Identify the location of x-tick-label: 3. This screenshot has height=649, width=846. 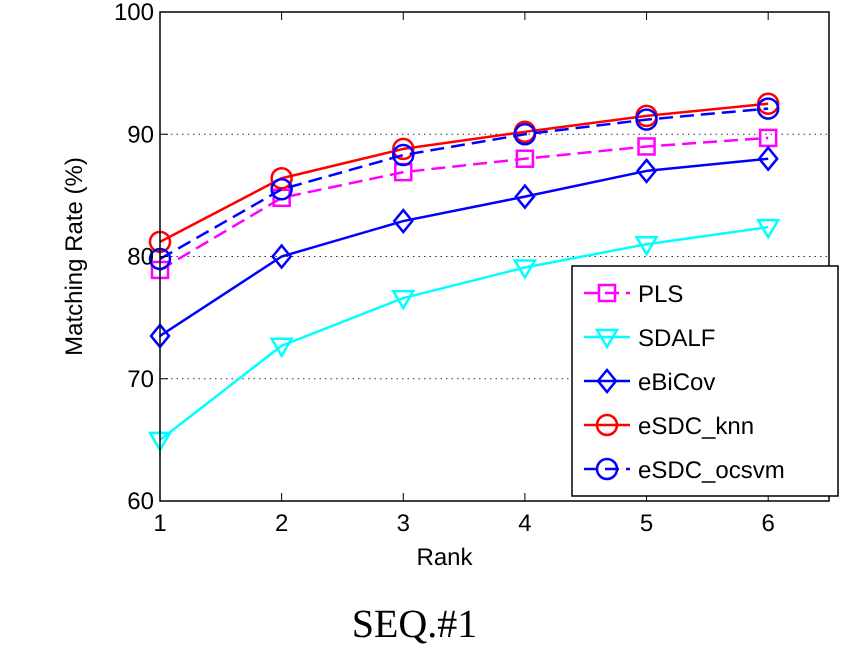
(403, 523).